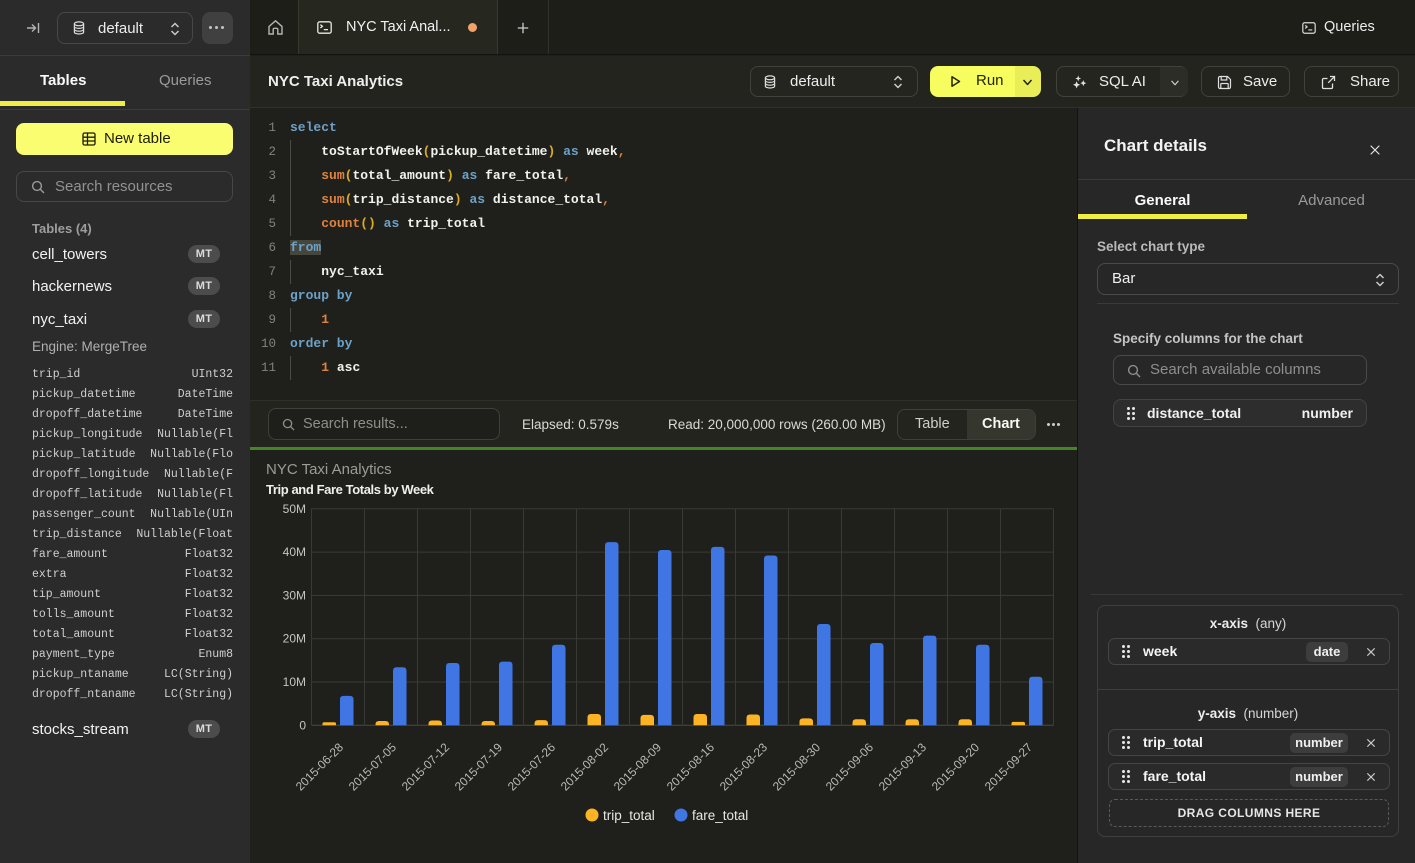 Image resolution: width=1415 pixels, height=863 pixels. I want to click on svg-text: 40M, so click(294, 552).